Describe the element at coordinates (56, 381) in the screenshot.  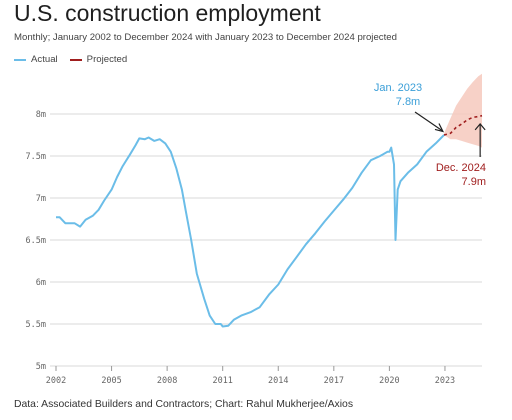
I see `x-tick-label: 2002` at that location.